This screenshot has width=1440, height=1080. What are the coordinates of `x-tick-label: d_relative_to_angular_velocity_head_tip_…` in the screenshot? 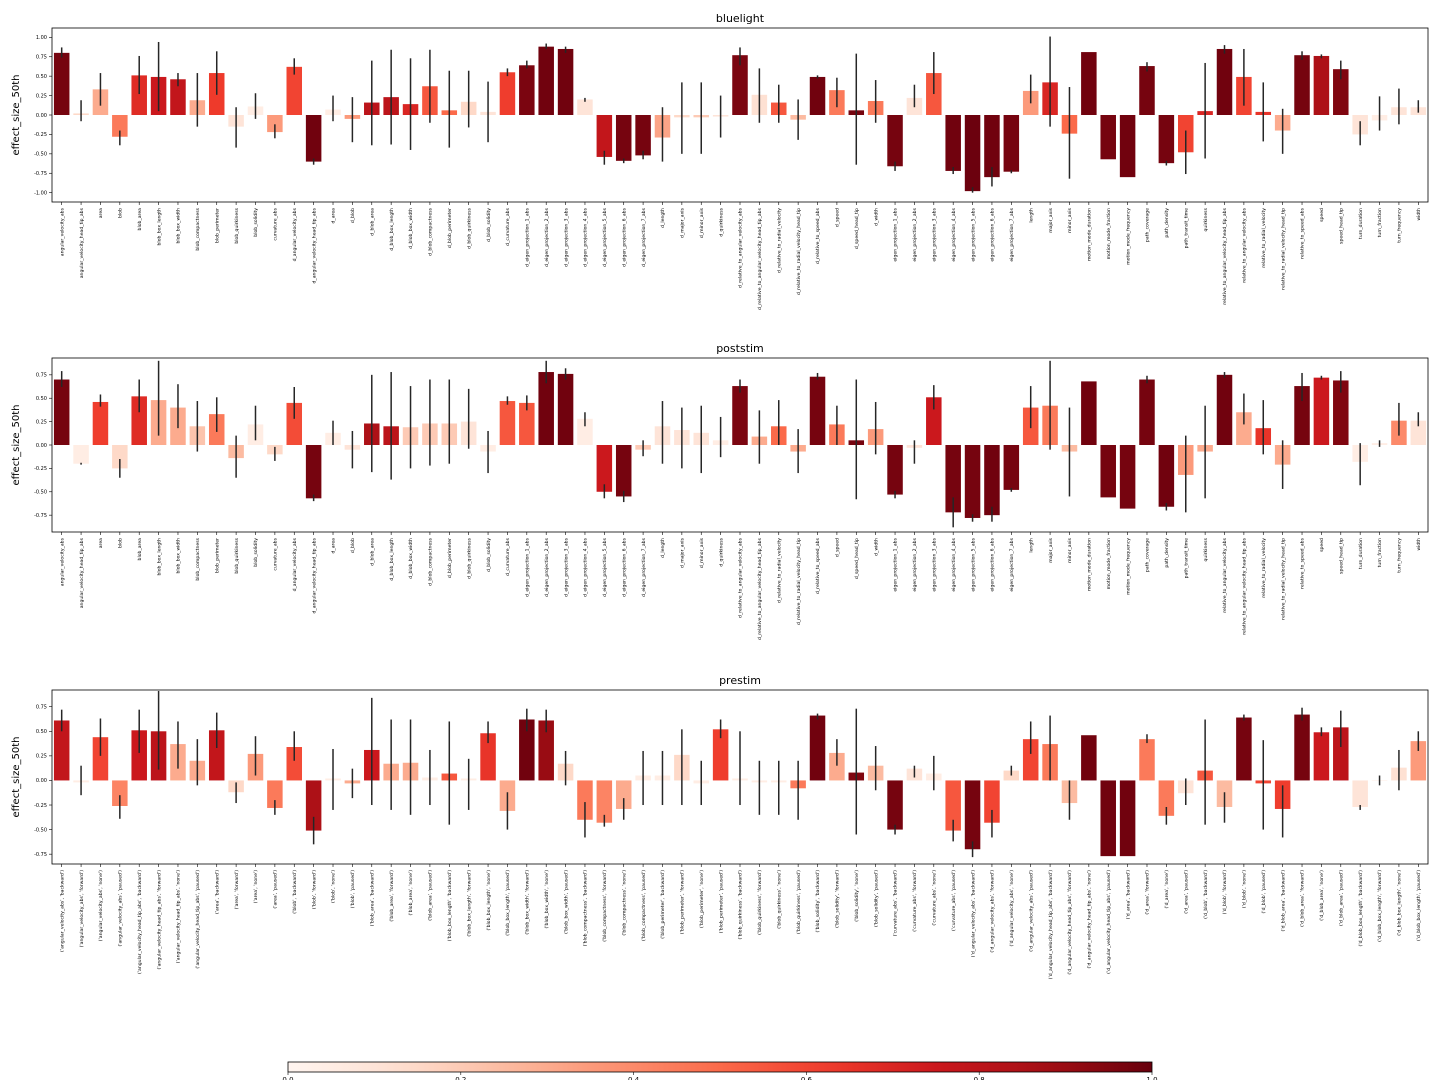 It's located at (760, 258).